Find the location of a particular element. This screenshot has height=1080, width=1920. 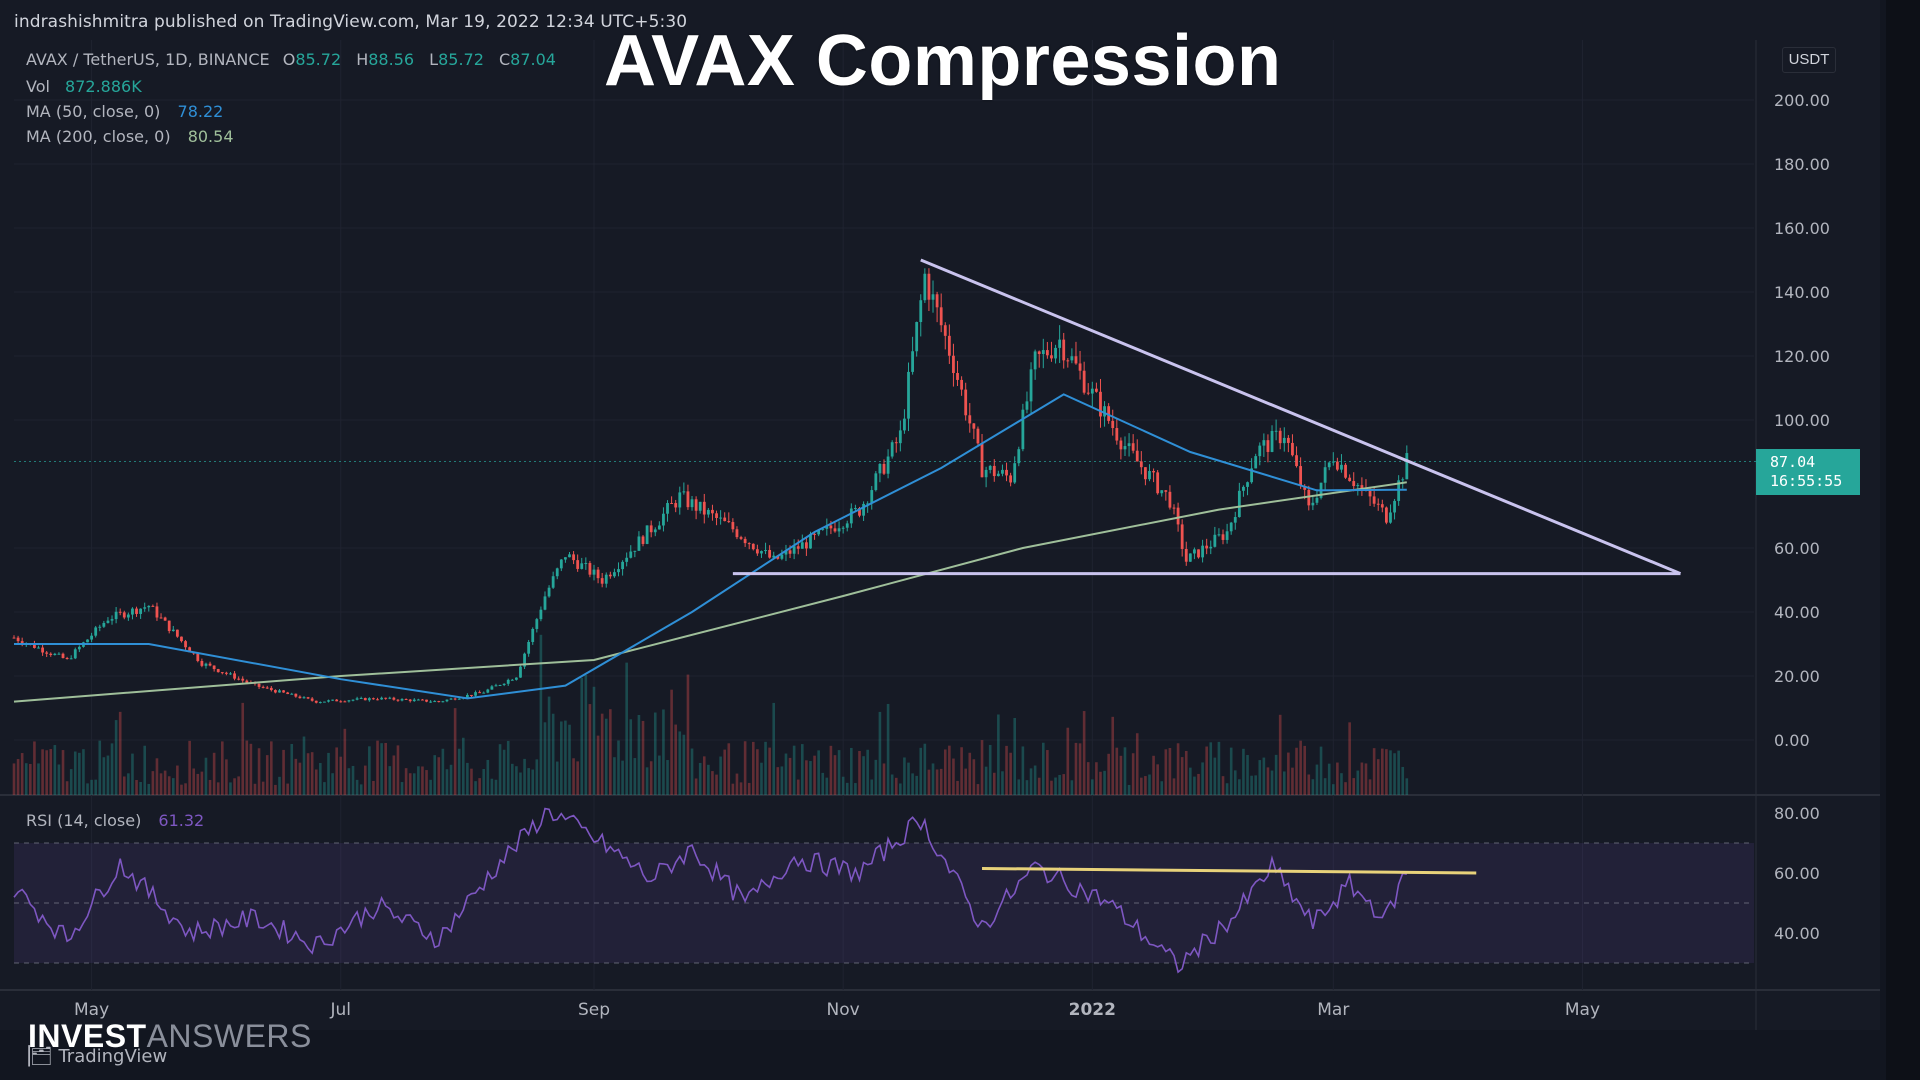

legend-ma200-row: MA (200, close, 0) 80.54 is located at coordinates (130, 136).